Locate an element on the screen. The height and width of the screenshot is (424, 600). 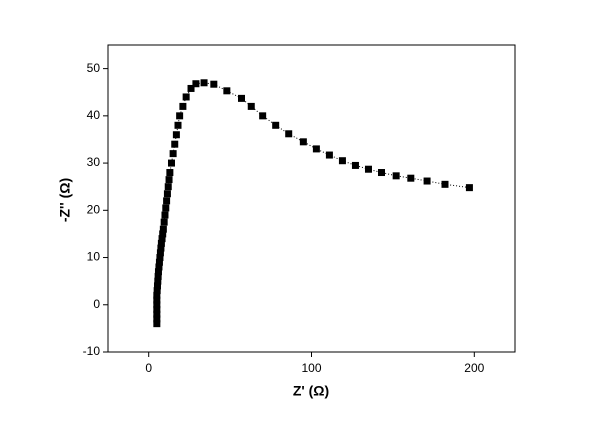
x-tick-label: 200 is located at coordinates (474, 368).